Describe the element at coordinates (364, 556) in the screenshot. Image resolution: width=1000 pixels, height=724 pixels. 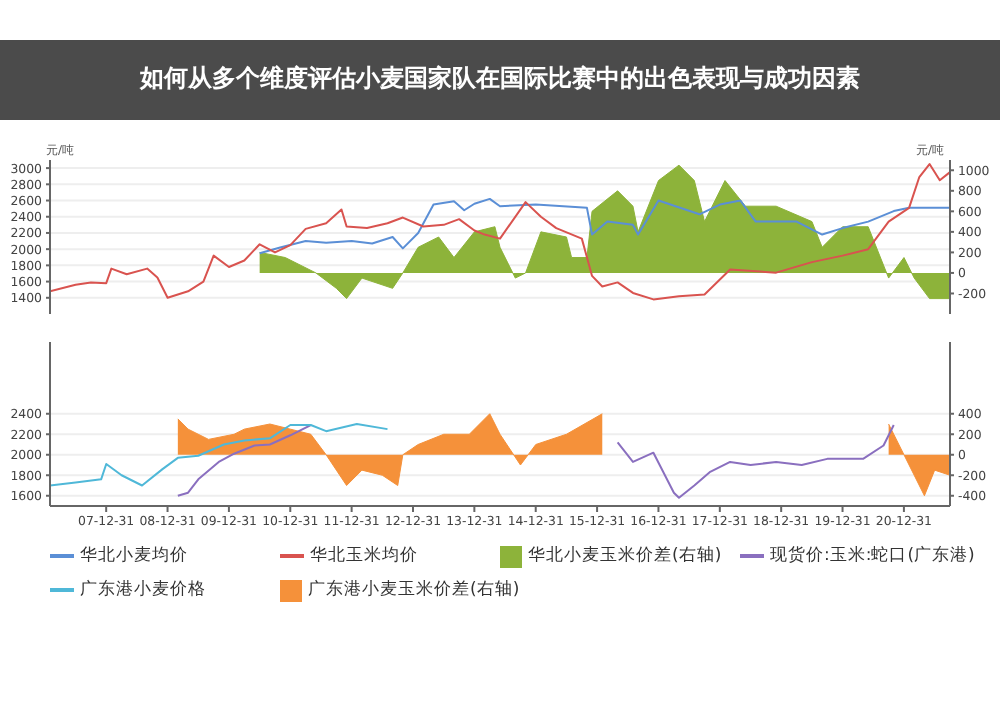
I see `legend-label: 华北玉米均价` at that location.